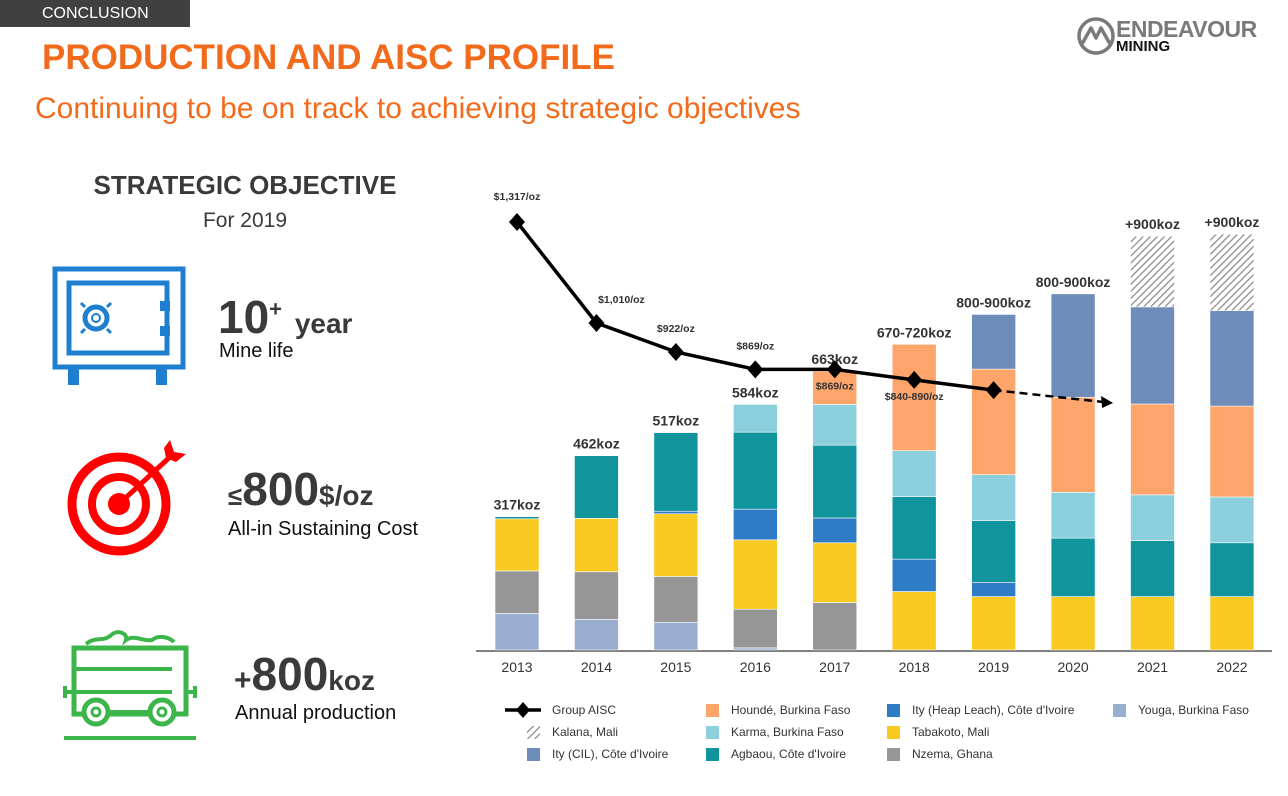  I want to click on legend-label: Youga, Burkina Faso, so click(1193, 710).